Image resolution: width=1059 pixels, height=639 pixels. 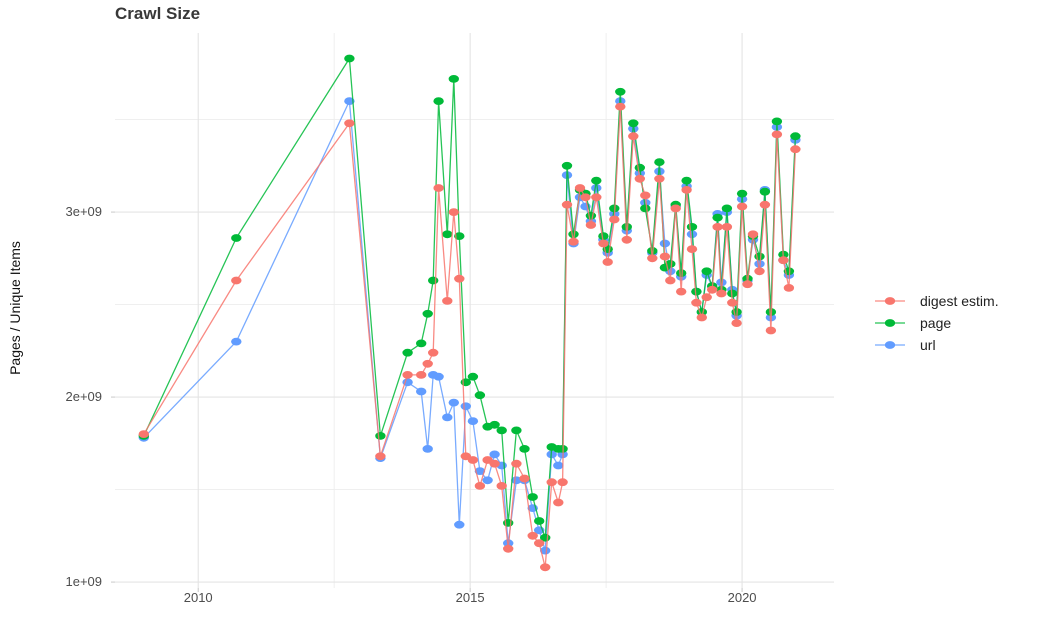 I want to click on legend-label: page, so click(x=936, y=323).